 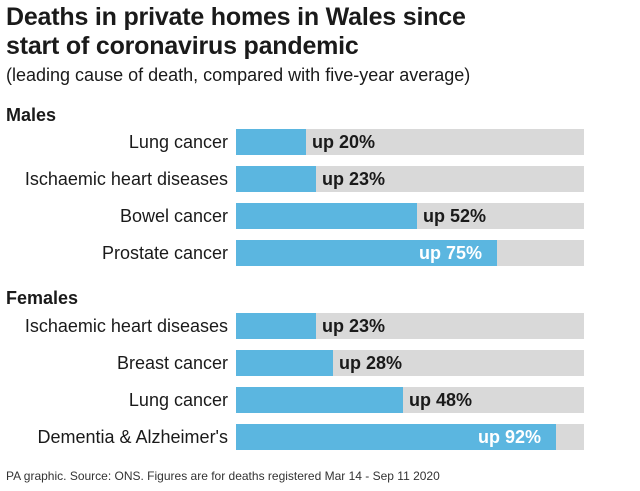 I want to click on bar-row: Breast cancer up 28%, so click(x=320, y=363).